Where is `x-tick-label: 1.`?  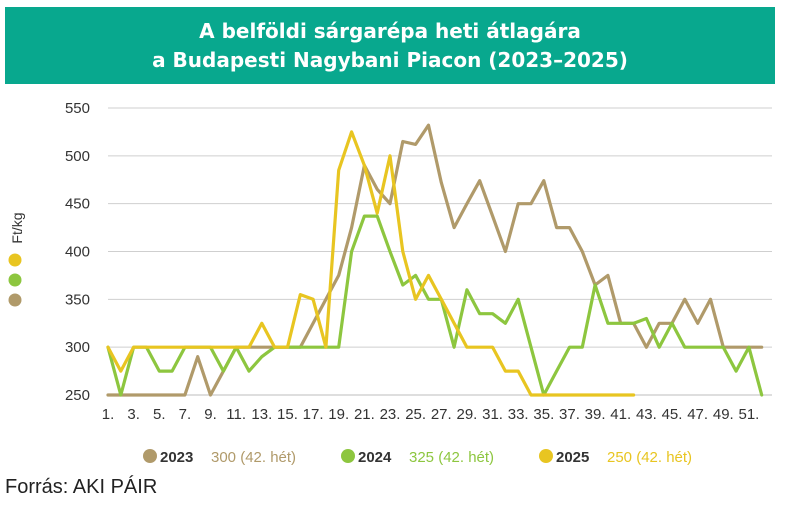
x-tick-label: 1. is located at coordinates (108, 414).